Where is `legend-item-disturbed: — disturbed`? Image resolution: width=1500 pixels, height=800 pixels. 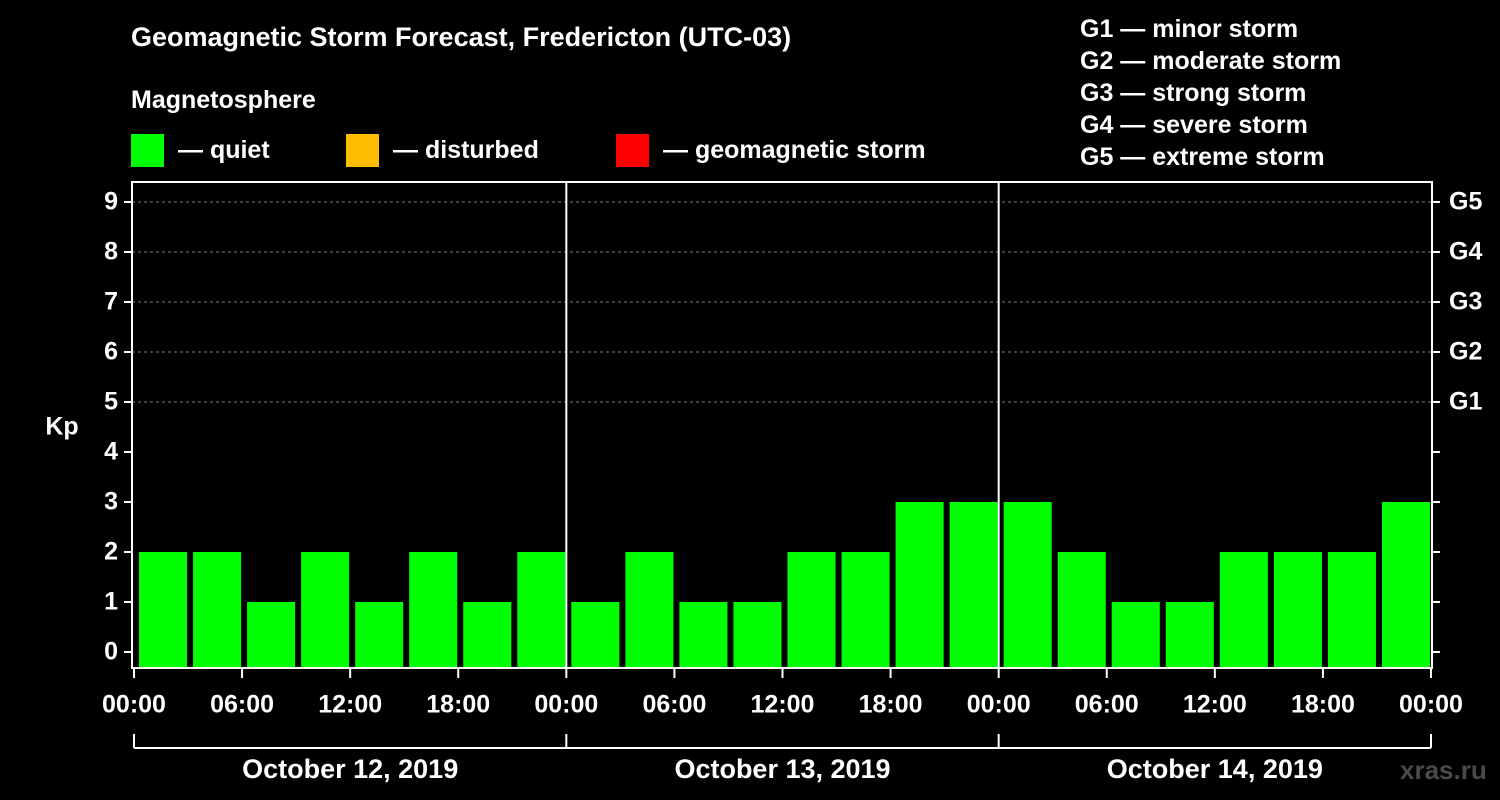
legend-item-disturbed: — disturbed is located at coordinates (442, 150).